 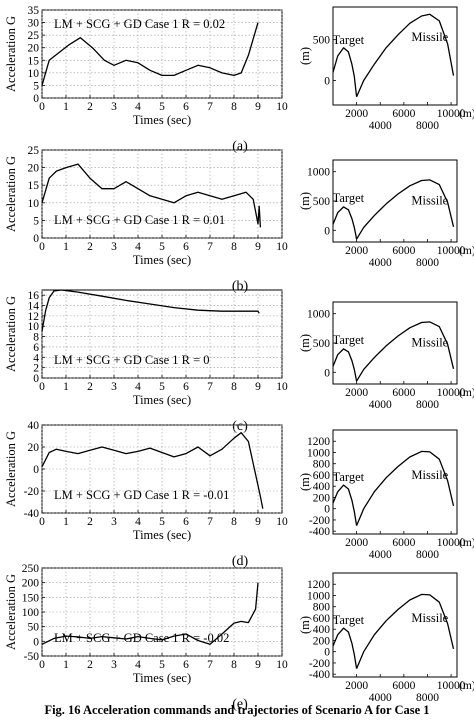 I want to click on acc-2-ytick-label: 14, so click(x=34, y=307).